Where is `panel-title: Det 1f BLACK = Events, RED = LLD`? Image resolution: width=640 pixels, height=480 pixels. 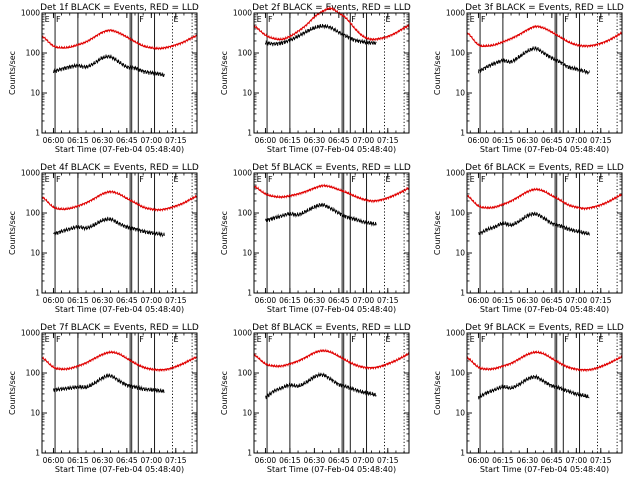 panel-title: Det 1f BLACK = Events, RED = LLD is located at coordinates (119, 8).